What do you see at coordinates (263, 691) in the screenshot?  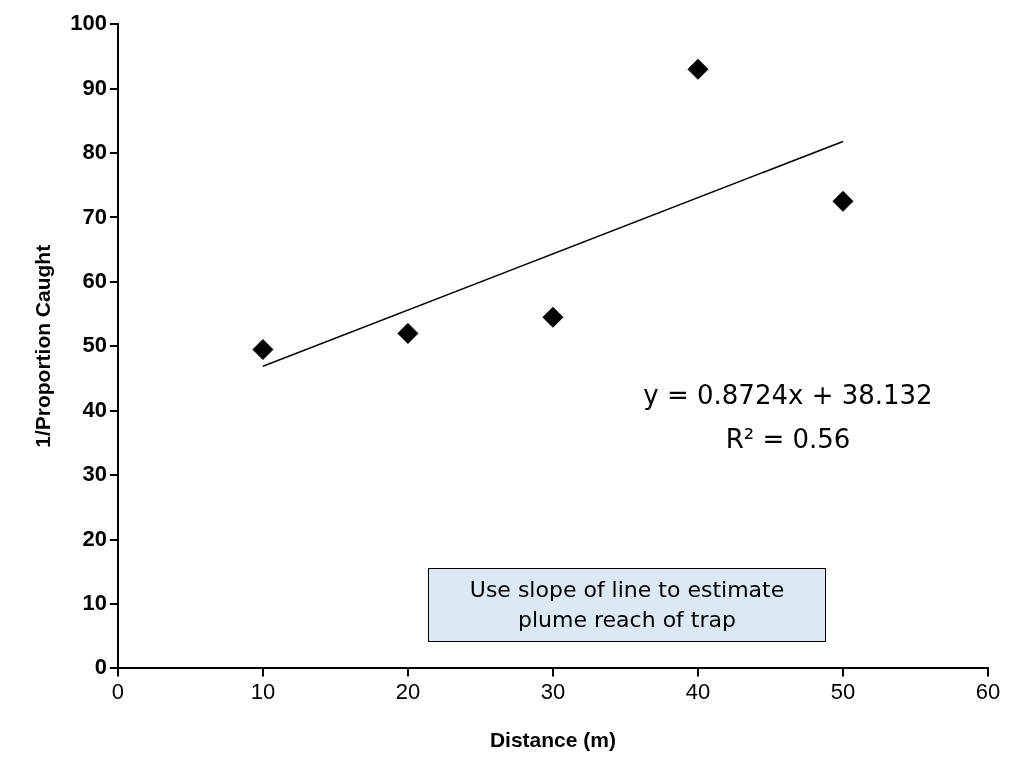 I see `x-tick-label: 10` at bounding box center [263, 691].